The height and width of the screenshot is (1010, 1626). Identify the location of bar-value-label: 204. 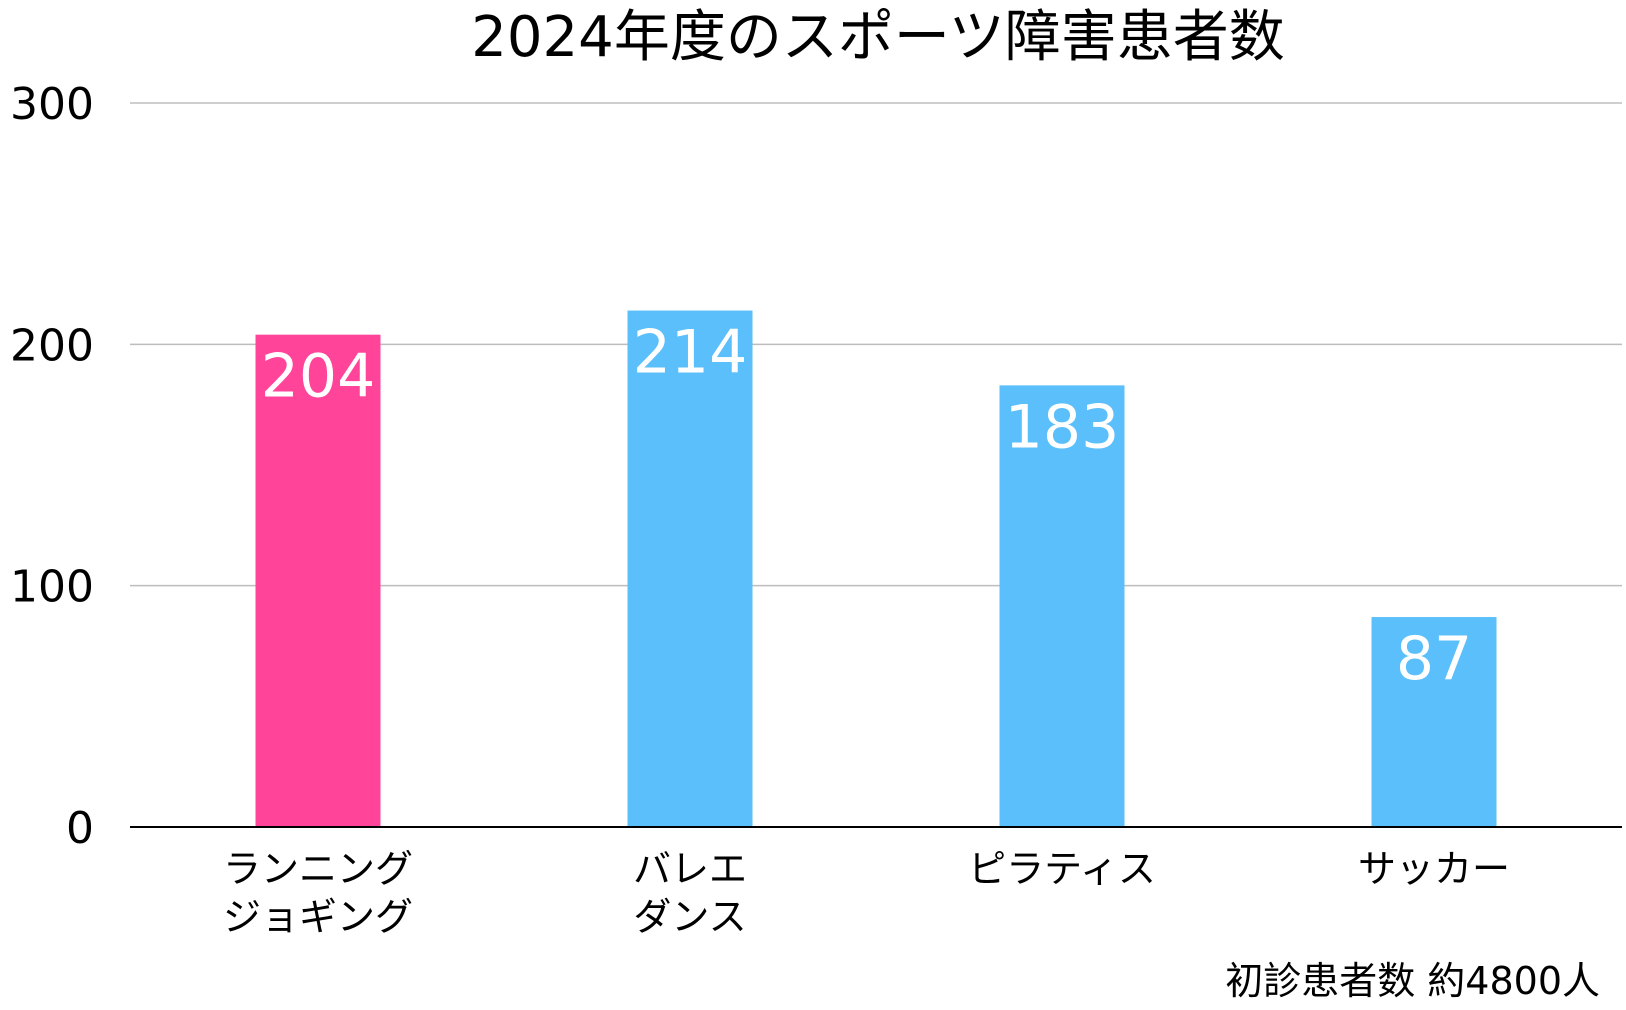
(318, 377).